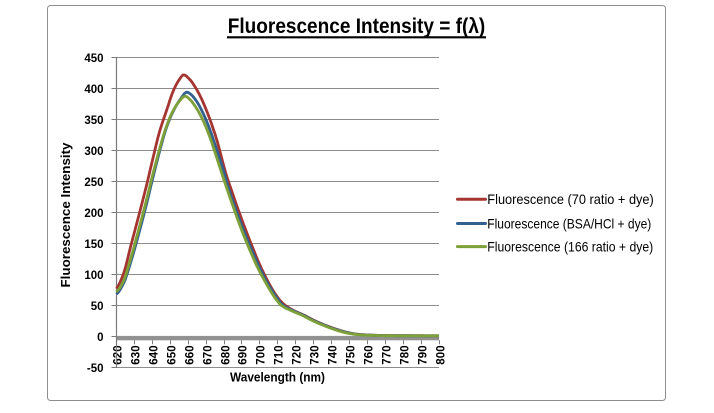 The width and height of the screenshot is (714, 413). Describe the element at coordinates (65, 215) in the screenshot. I see `svg-text: Fluorescence Intensity` at that location.